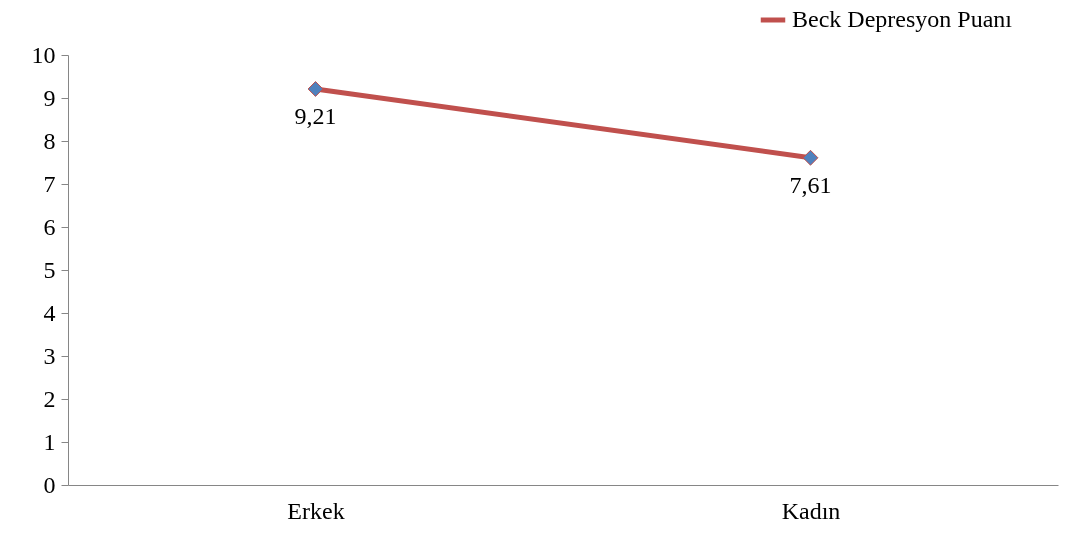 This screenshot has height=538, width=1083. What do you see at coordinates (49, 312) in the screenshot?
I see `y-tick-label: 4` at bounding box center [49, 312].